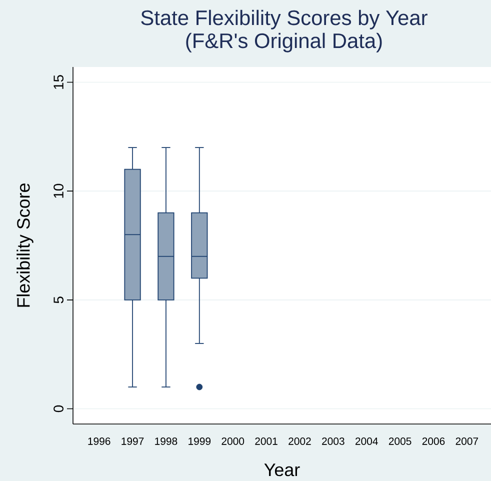 Image resolution: width=491 pixels, height=481 pixels. Describe the element at coordinates (284, 20) in the screenshot. I see `chart-title: State Flexibility Scores by Year` at that location.